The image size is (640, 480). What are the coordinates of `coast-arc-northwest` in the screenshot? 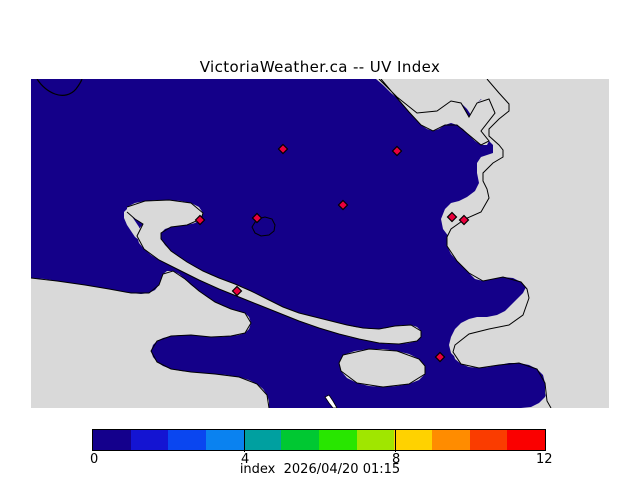 It's located at (59, 87).